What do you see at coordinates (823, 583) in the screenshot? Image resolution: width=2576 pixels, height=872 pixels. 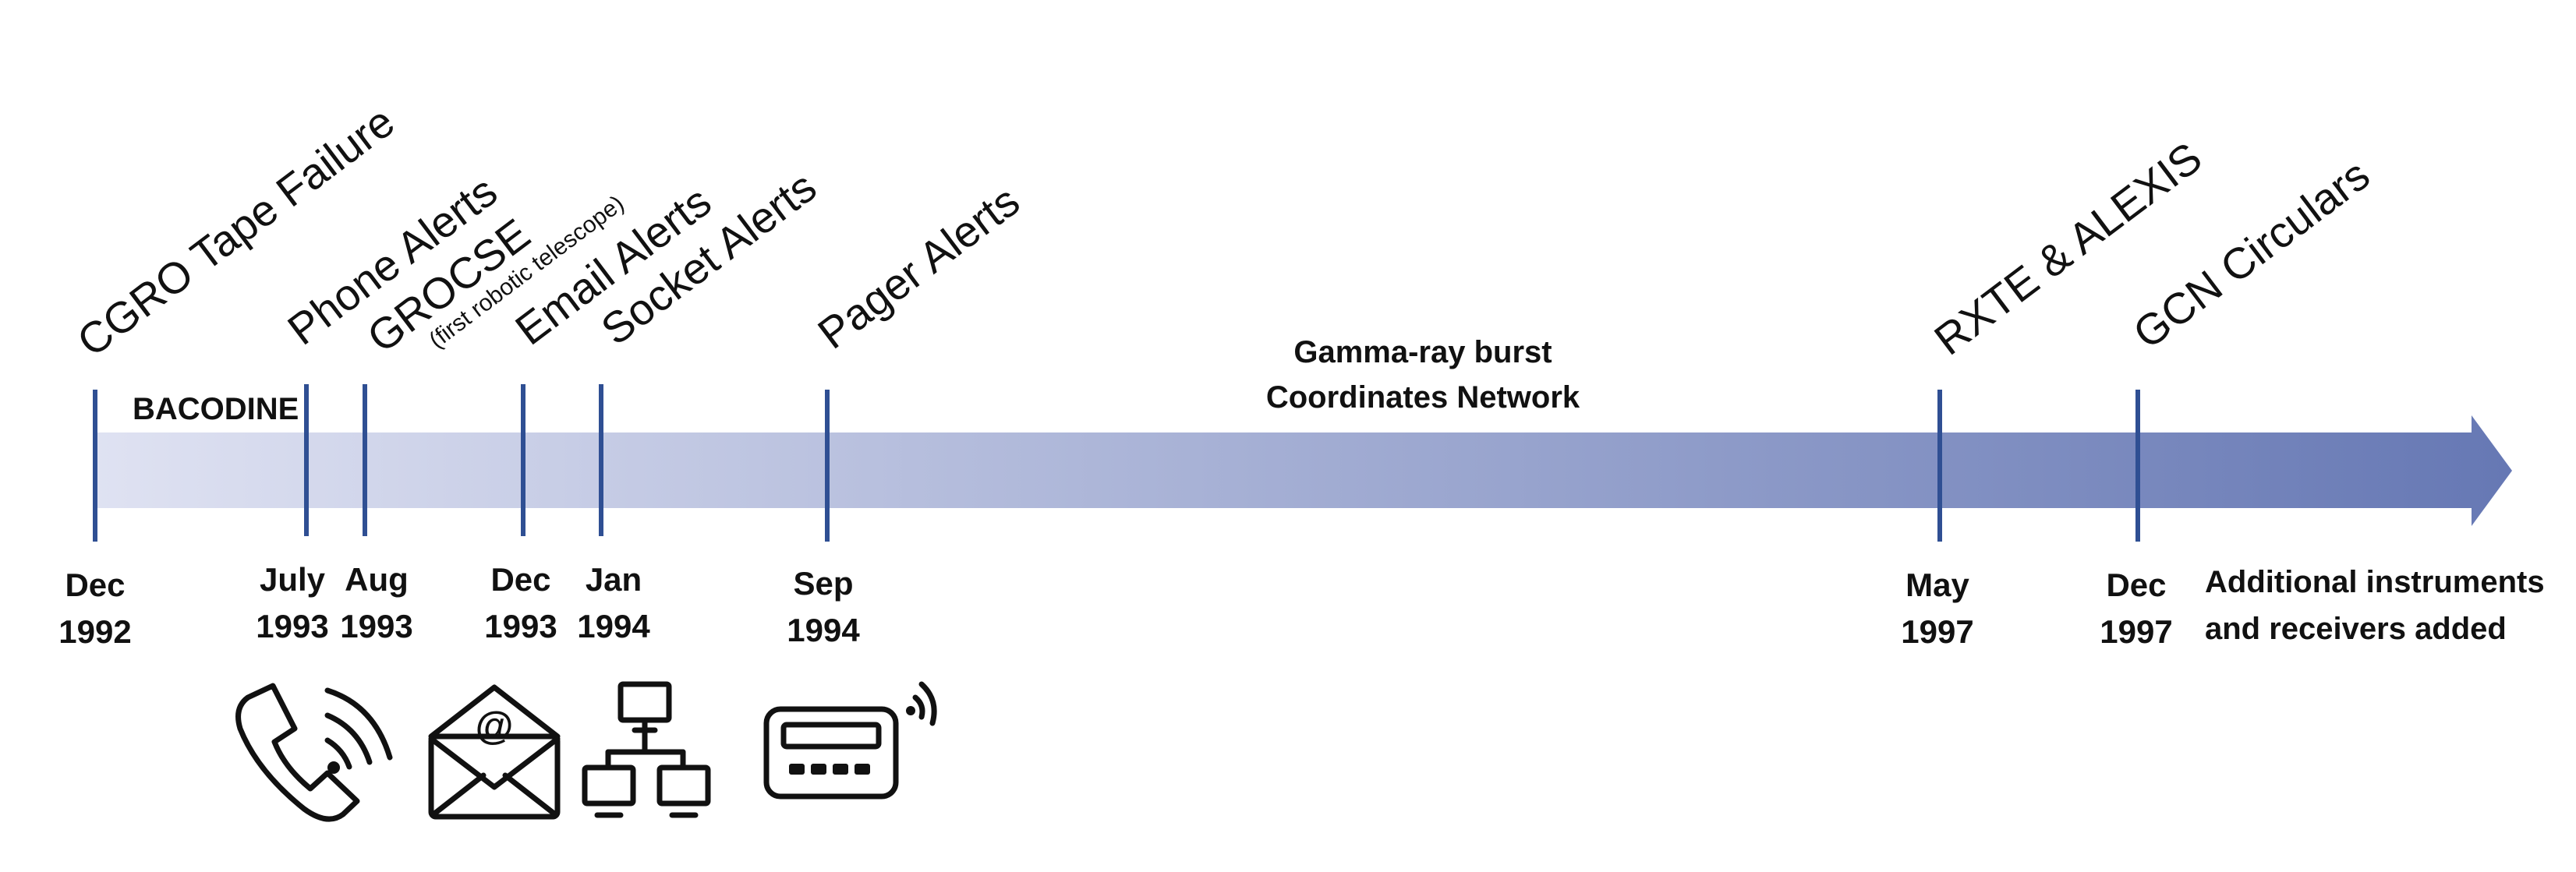 I see `date-month-sep-1994: Sep` at bounding box center [823, 583].